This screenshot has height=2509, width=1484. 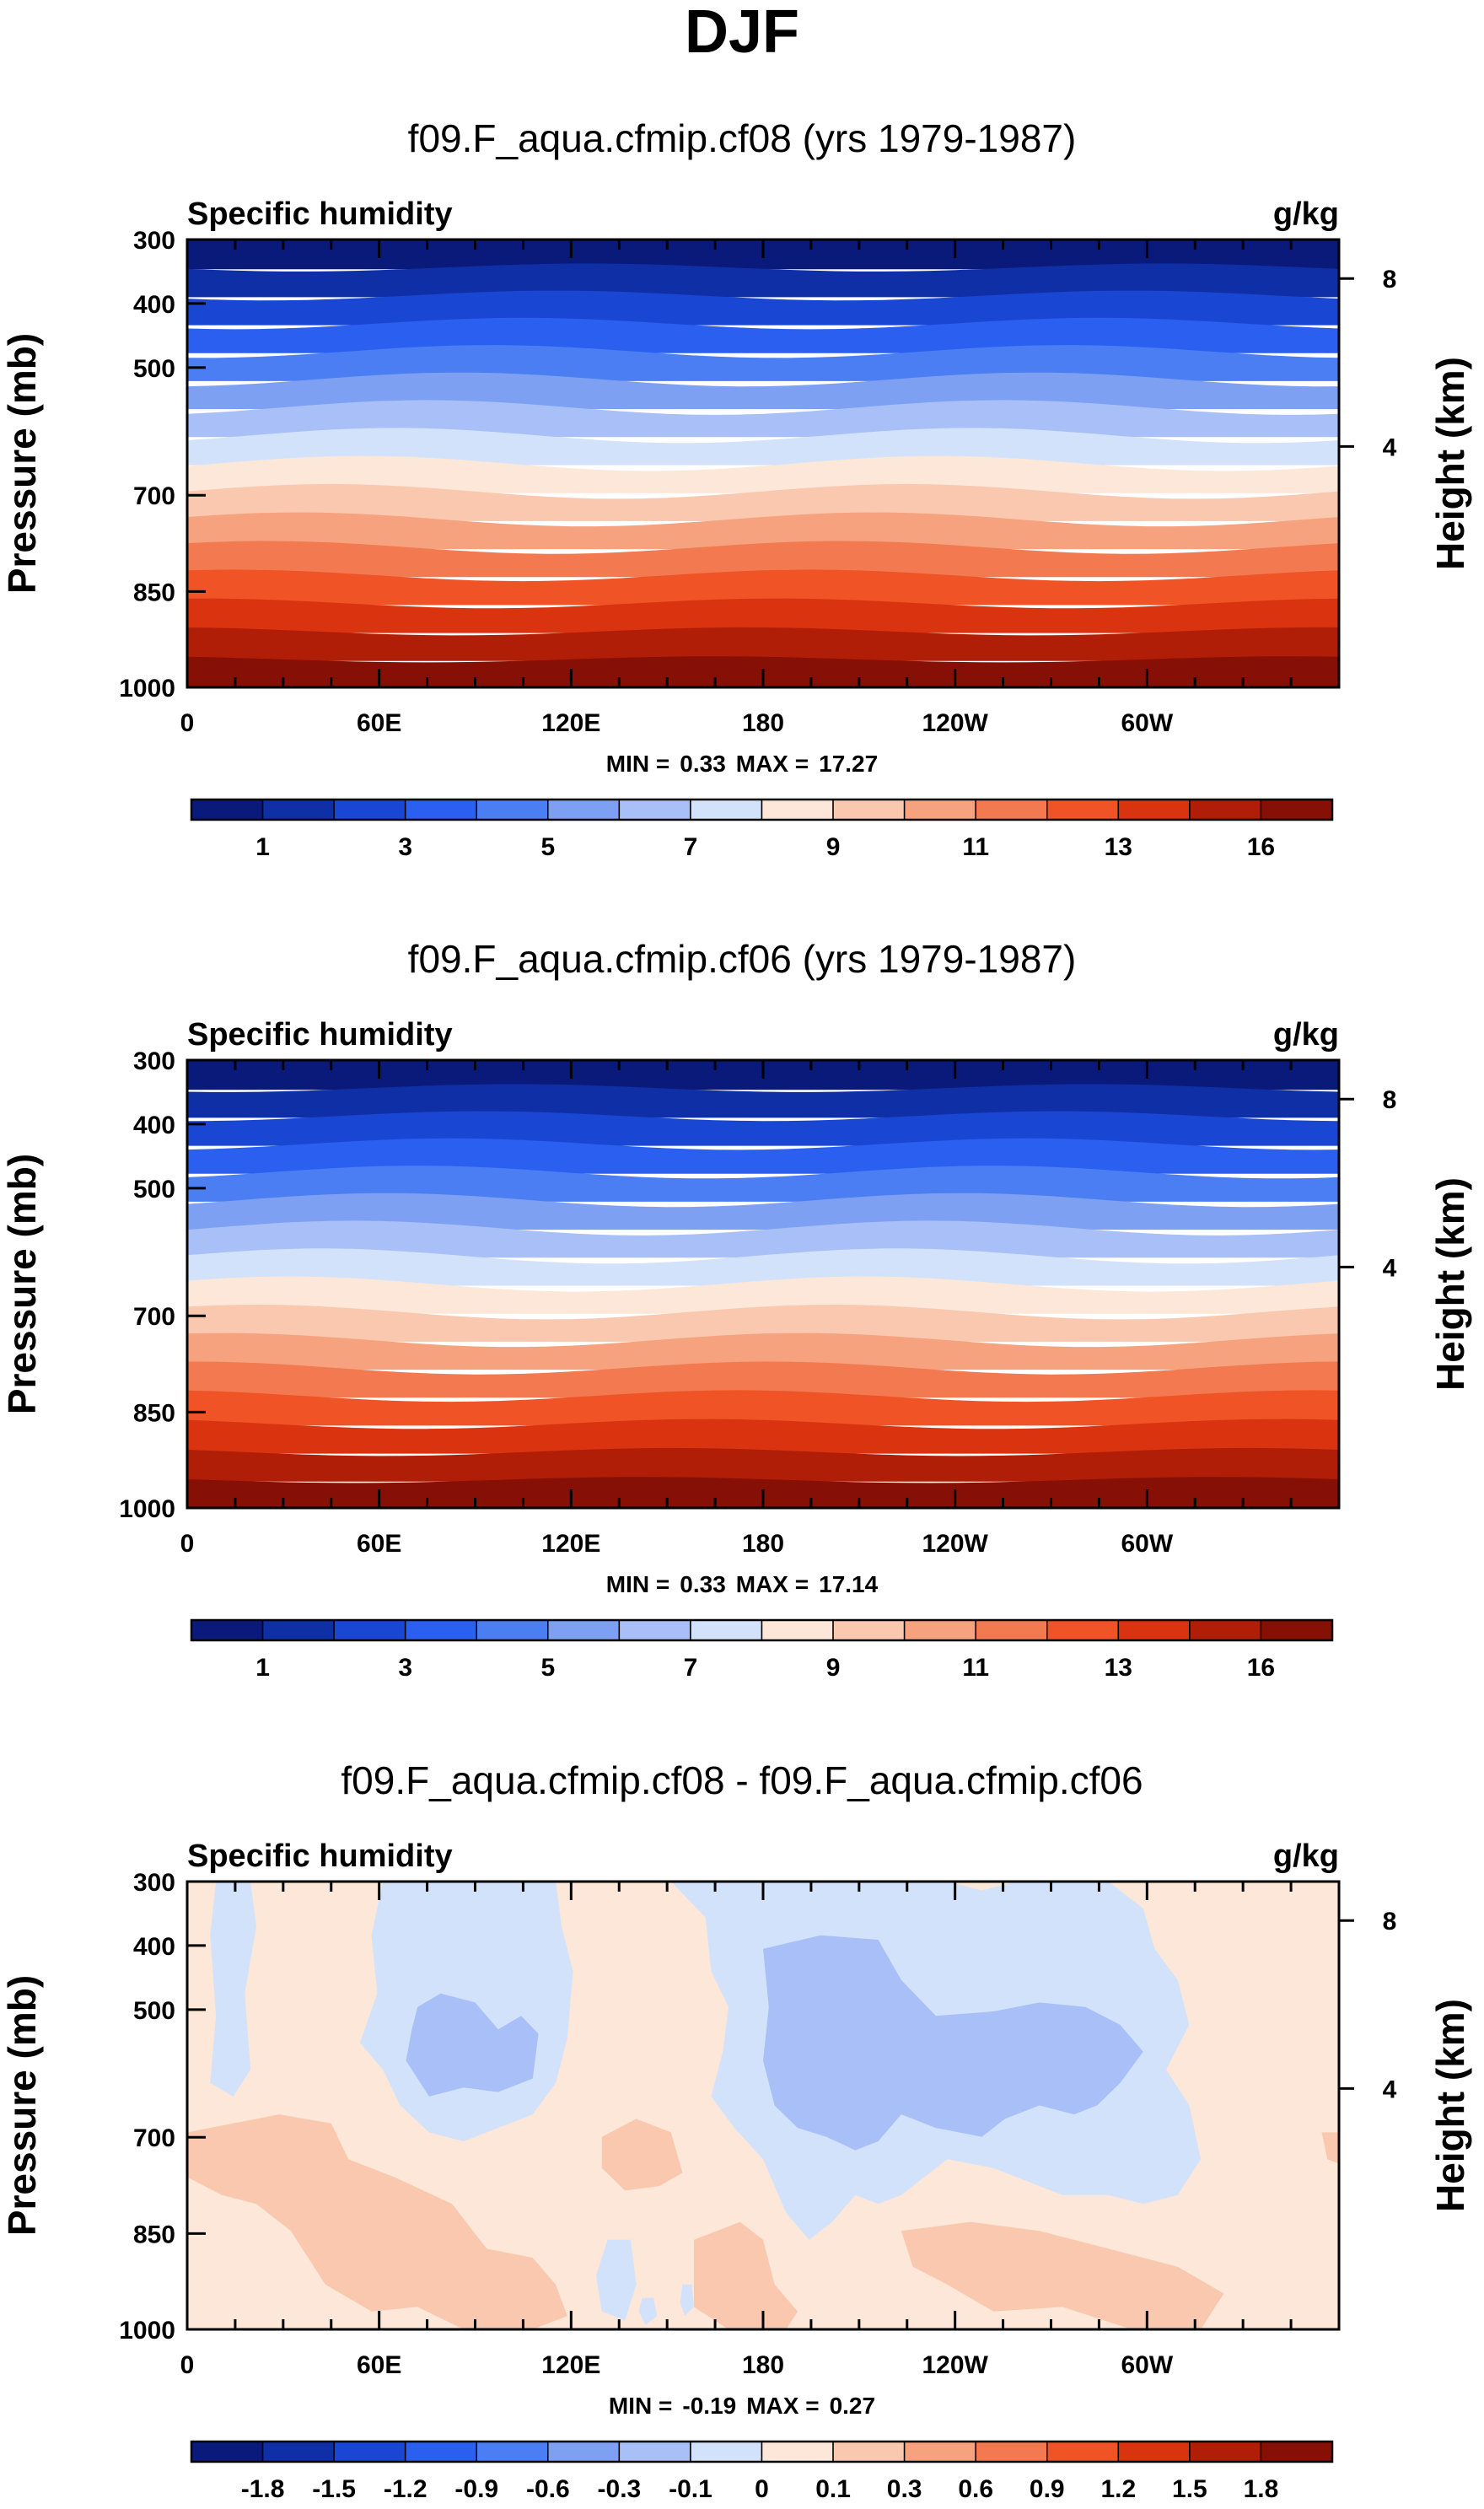 What do you see at coordinates (1147, 1544) in the screenshot?
I see `x-tick-label: 60W` at bounding box center [1147, 1544].